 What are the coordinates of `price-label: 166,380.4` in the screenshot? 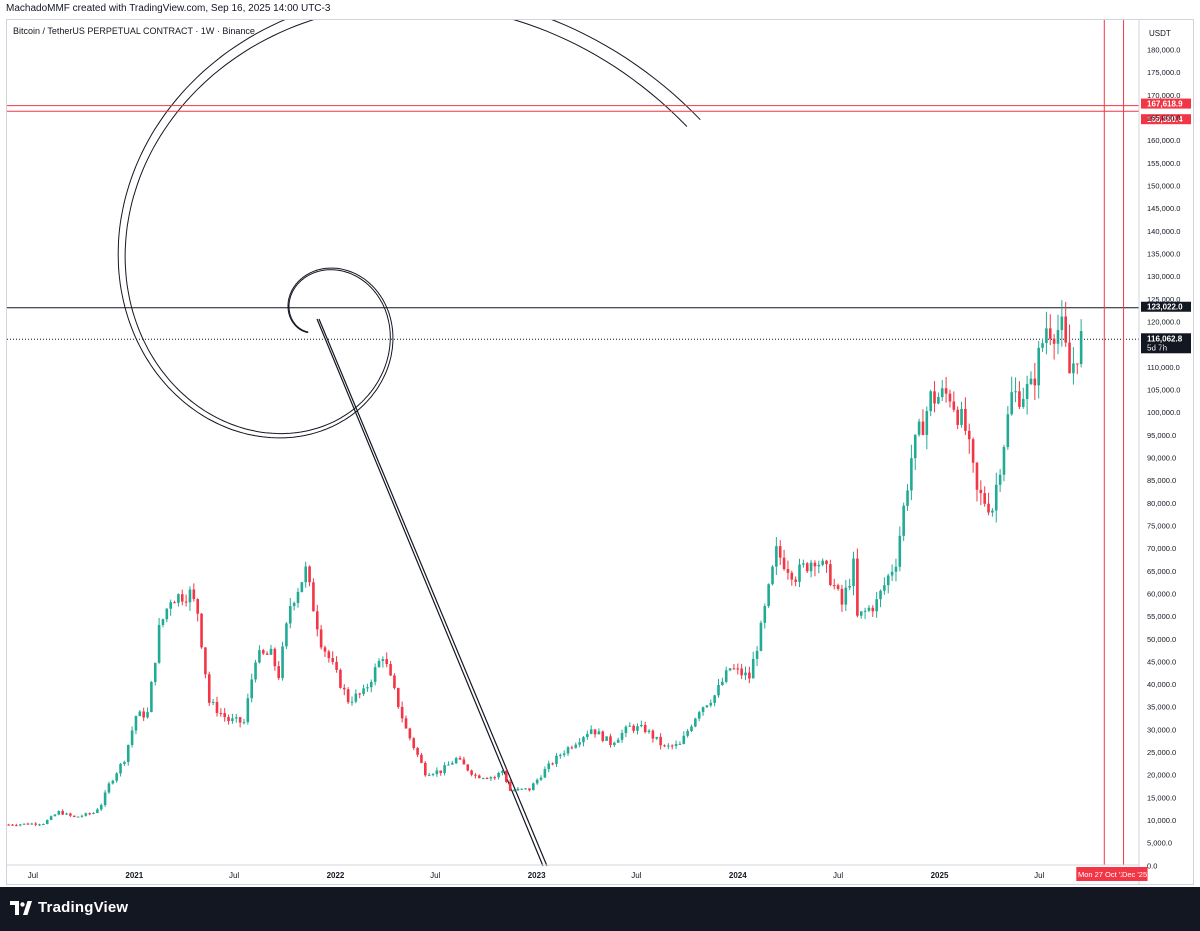 It's located at (1165, 119).